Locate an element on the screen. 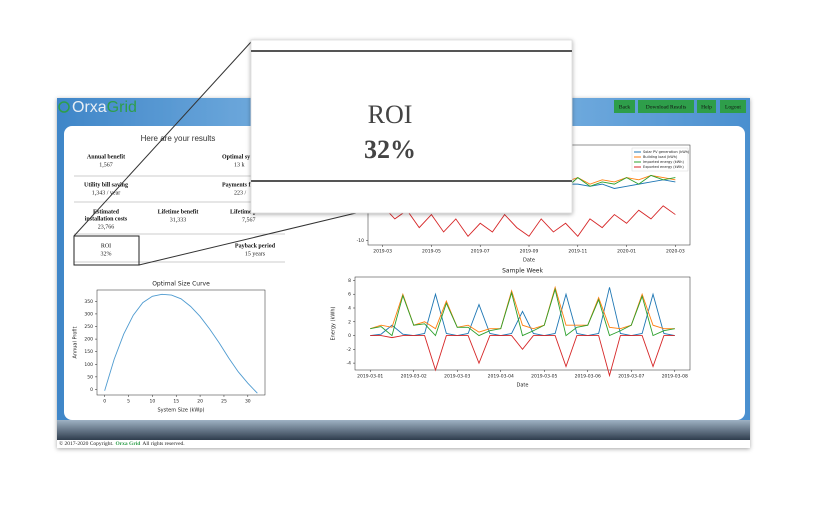  y-tick-label: 8 is located at coordinates (349, 281).